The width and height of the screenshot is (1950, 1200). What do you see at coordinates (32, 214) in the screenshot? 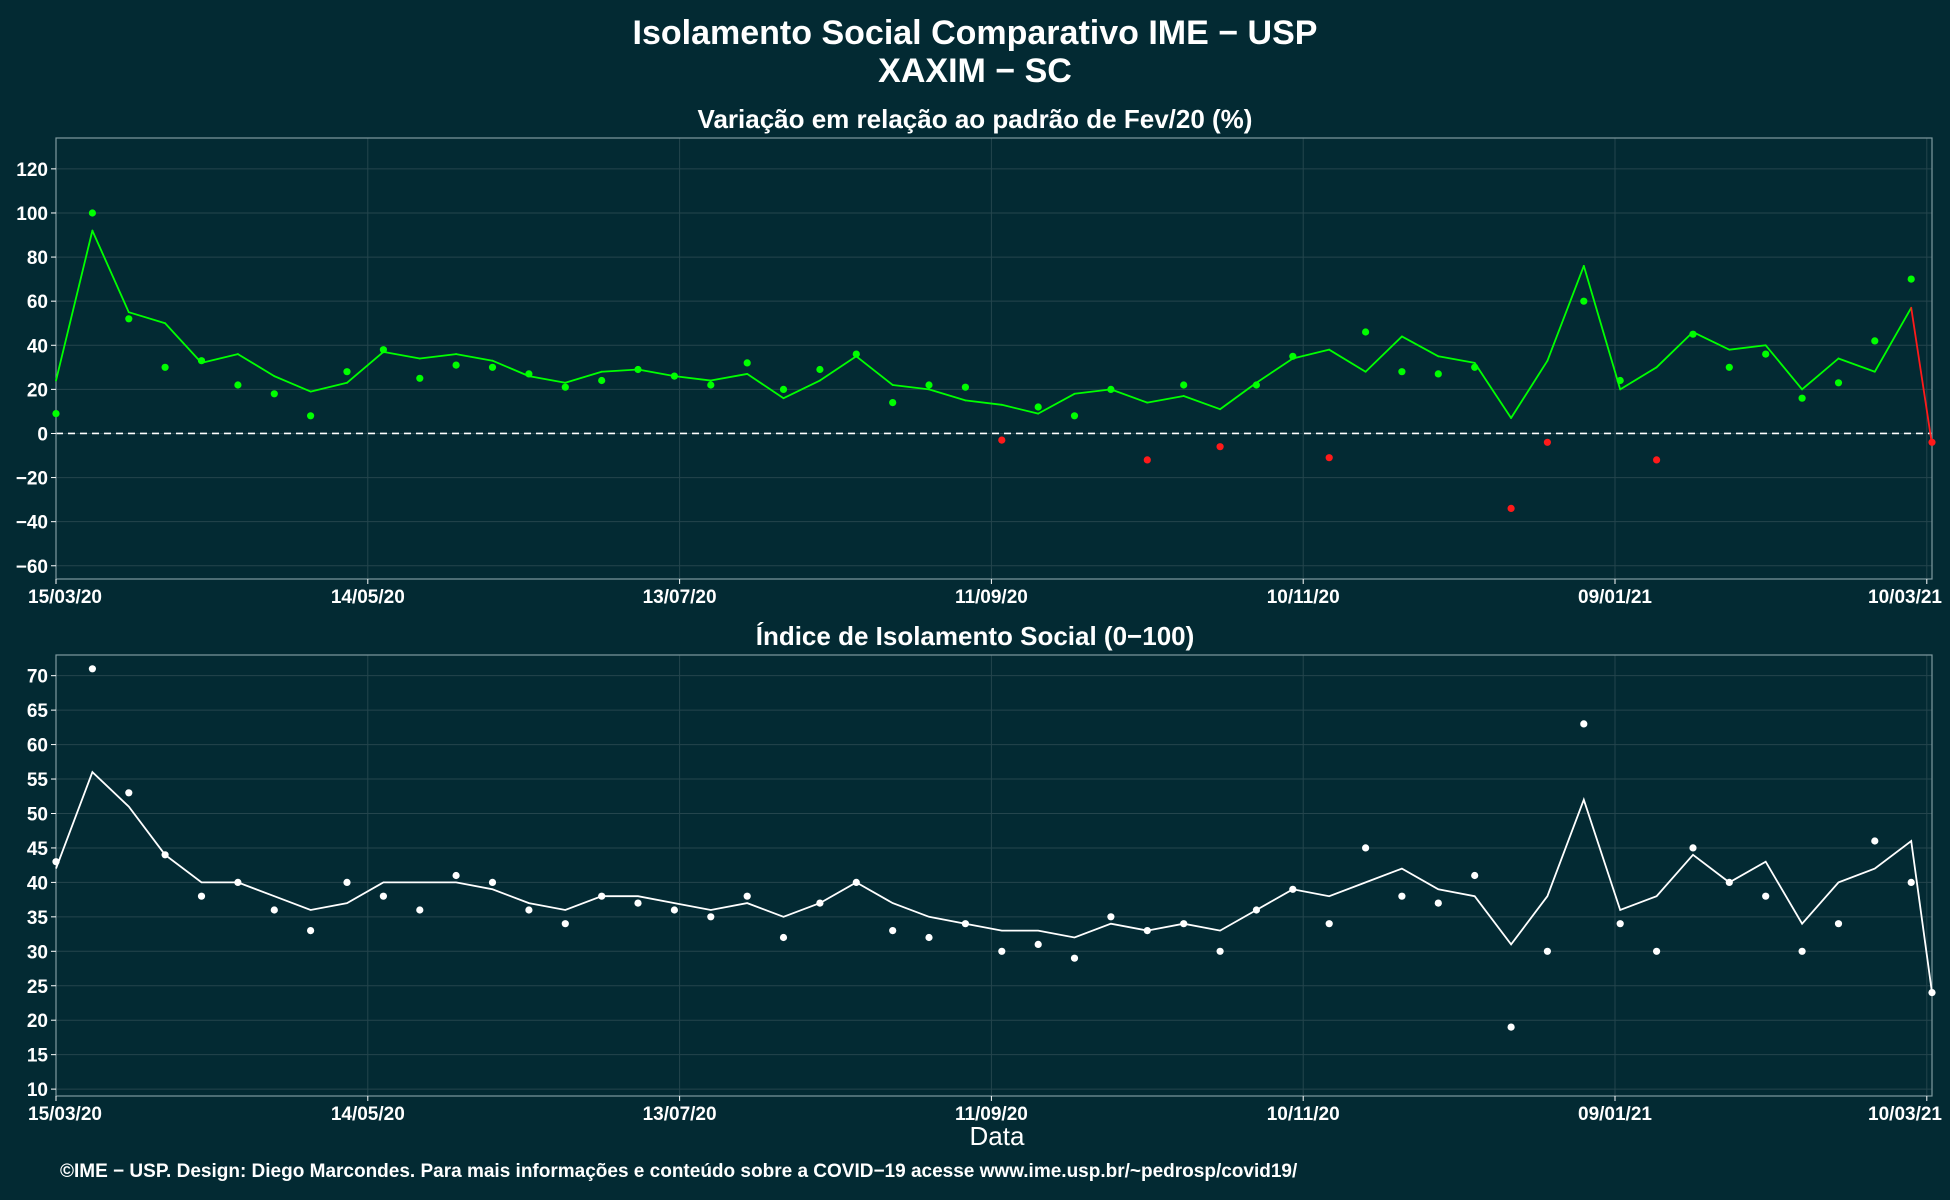
I see `y-tick-label: 100` at bounding box center [32, 214].